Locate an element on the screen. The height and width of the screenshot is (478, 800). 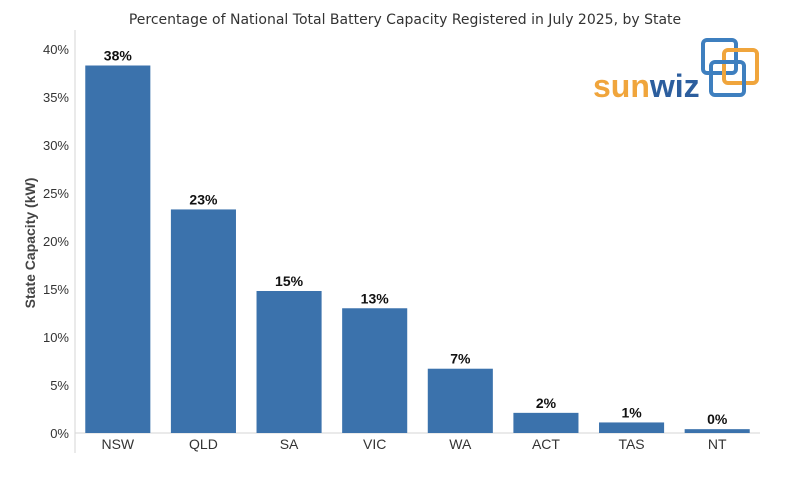
y-axis-label: State Capacity (kW) is located at coordinates (30, 243).